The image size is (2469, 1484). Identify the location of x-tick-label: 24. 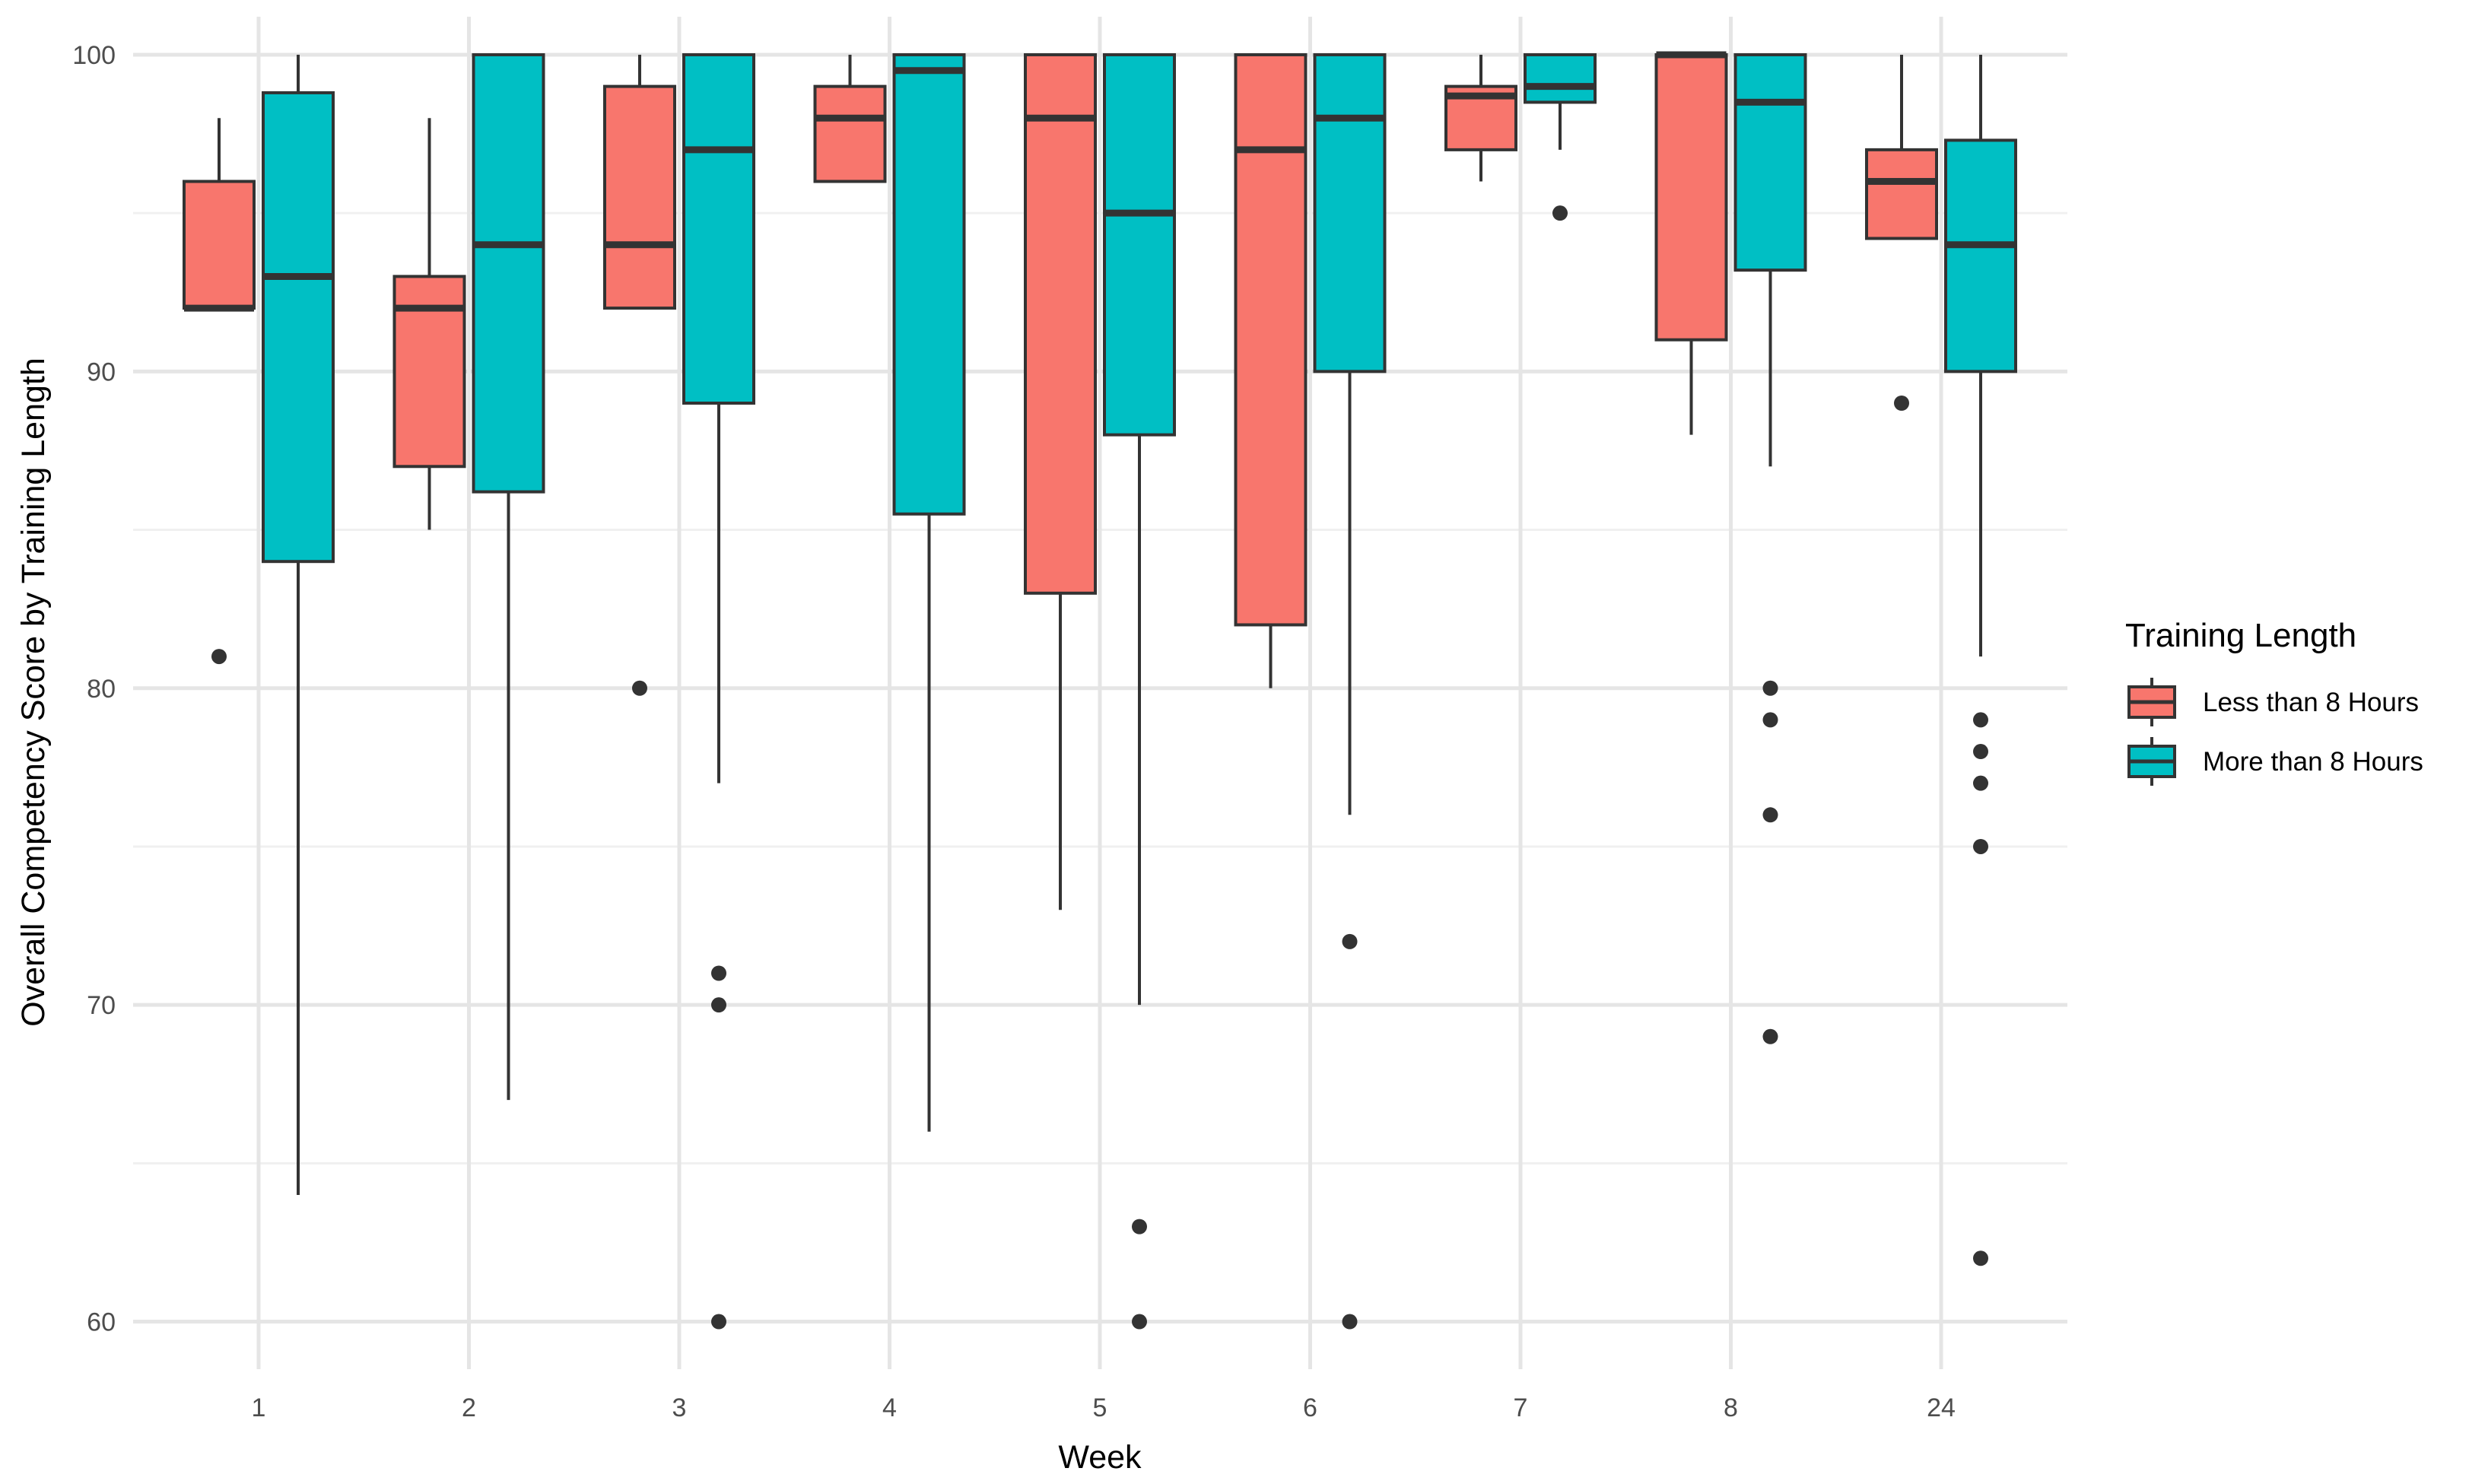
(1941, 1407).